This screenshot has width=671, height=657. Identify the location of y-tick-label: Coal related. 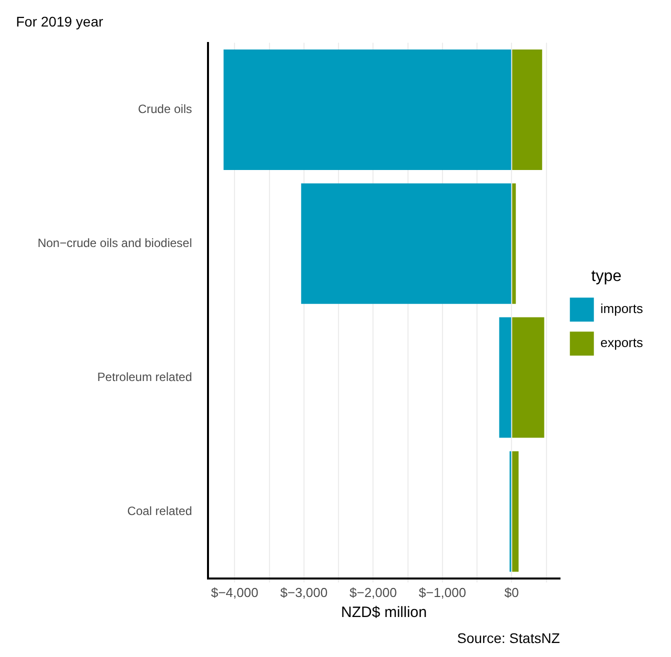
(159, 511).